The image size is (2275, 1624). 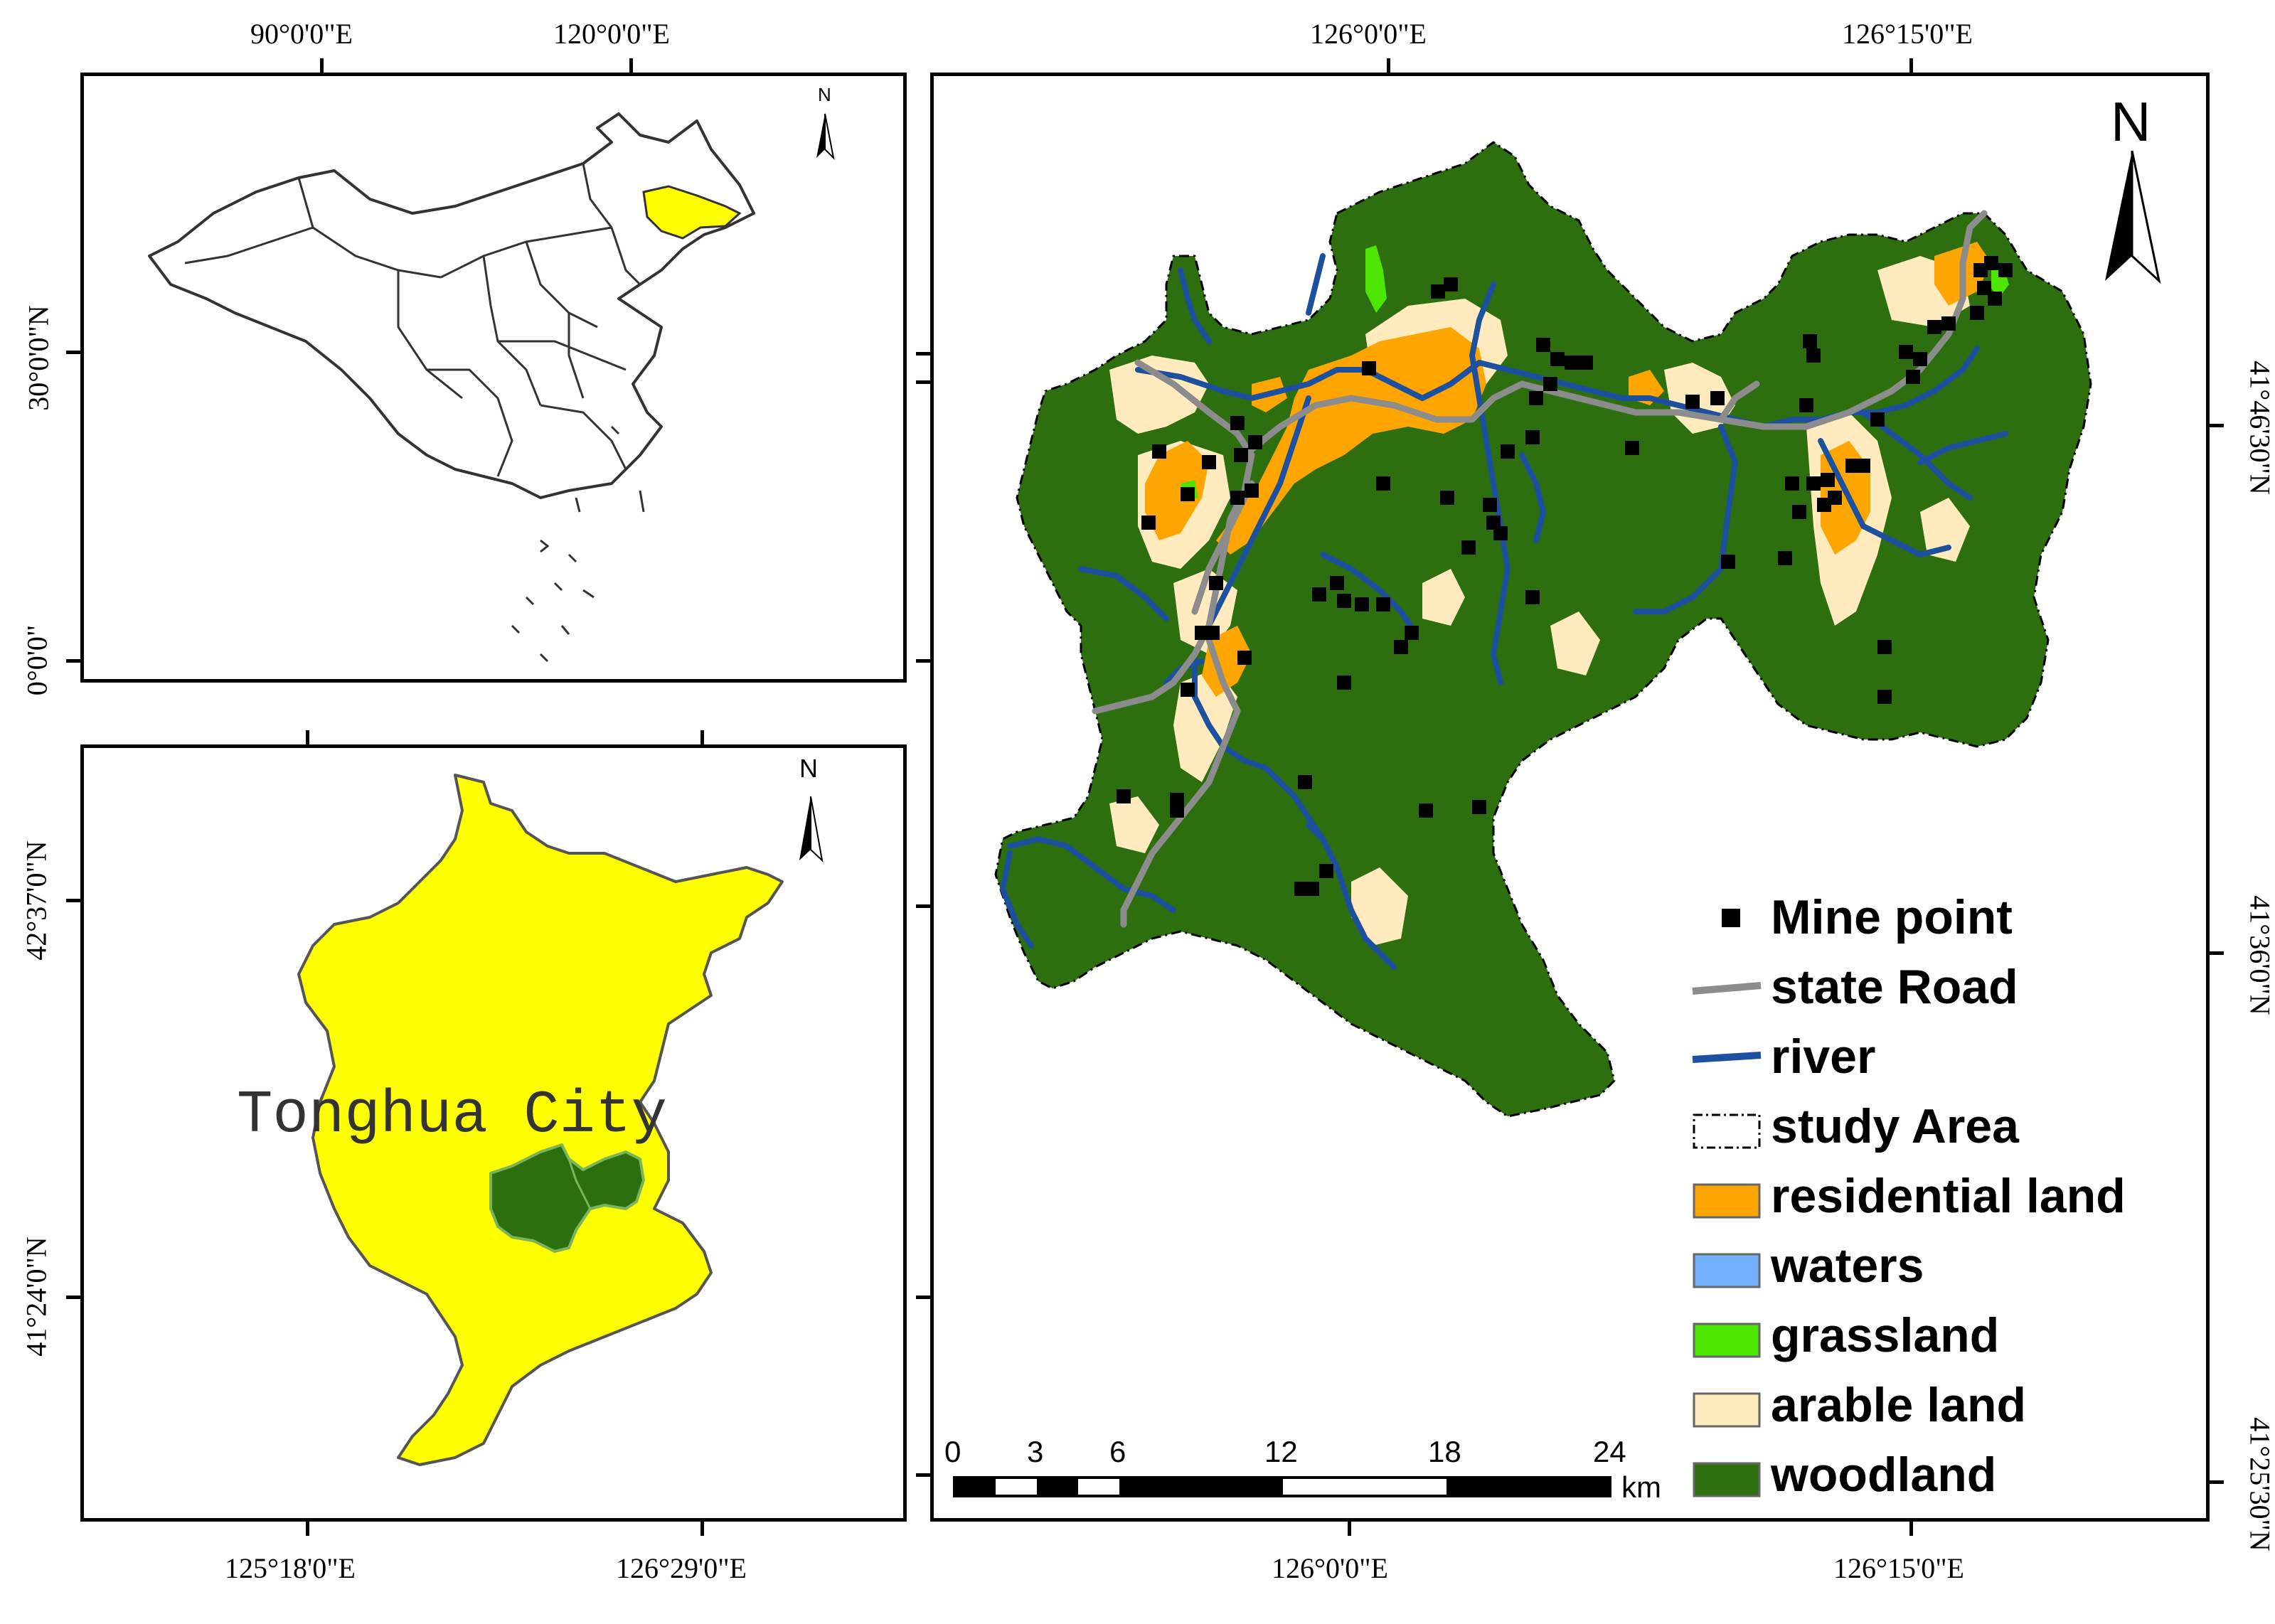 I want to click on scale-tick-18: 18, so click(x=1444, y=1451).